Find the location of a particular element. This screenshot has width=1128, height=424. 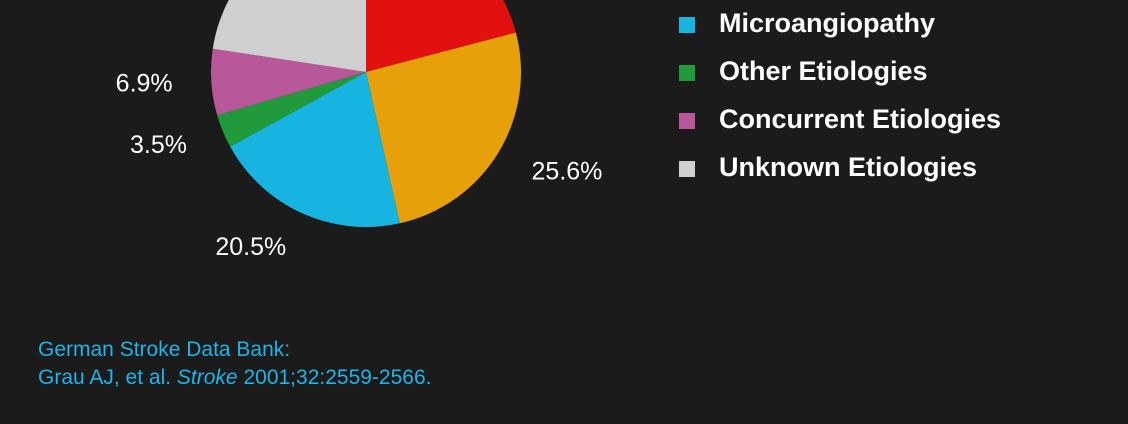

legend-label: Other Etiologies is located at coordinates (823, 71).